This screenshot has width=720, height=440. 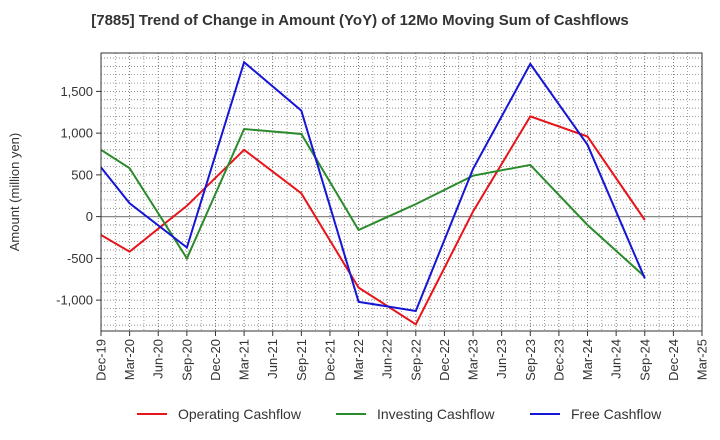 I want to click on x-tick-label: Dec-21, so click(x=329, y=360).